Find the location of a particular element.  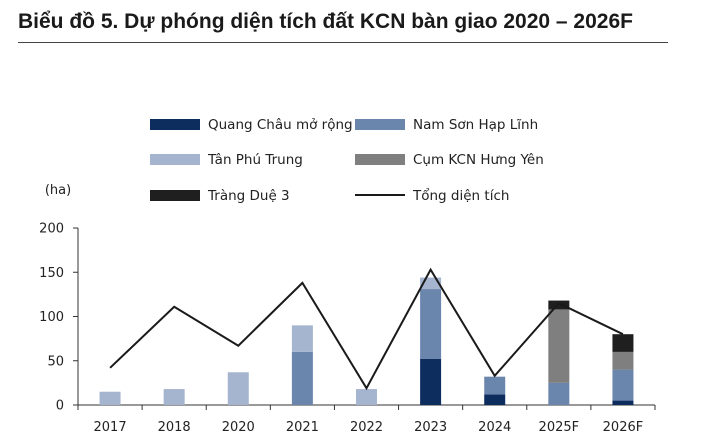

y-tick-label: 200 is located at coordinates (51, 229).